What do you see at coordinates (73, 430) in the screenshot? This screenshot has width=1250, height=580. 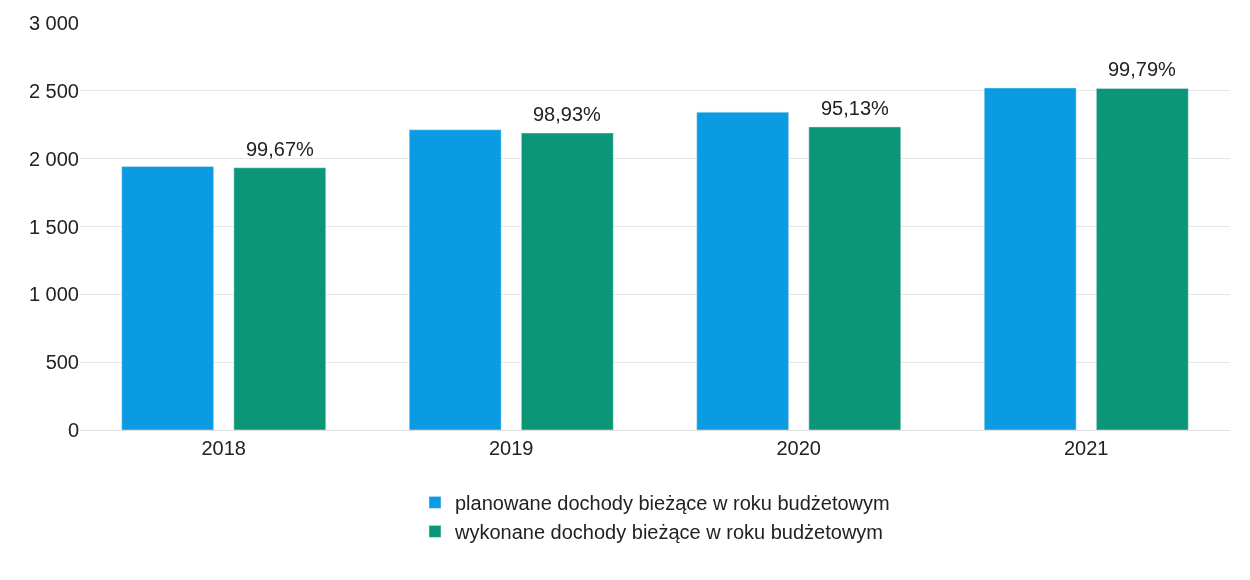 I see `y-tick-label: 0` at bounding box center [73, 430].